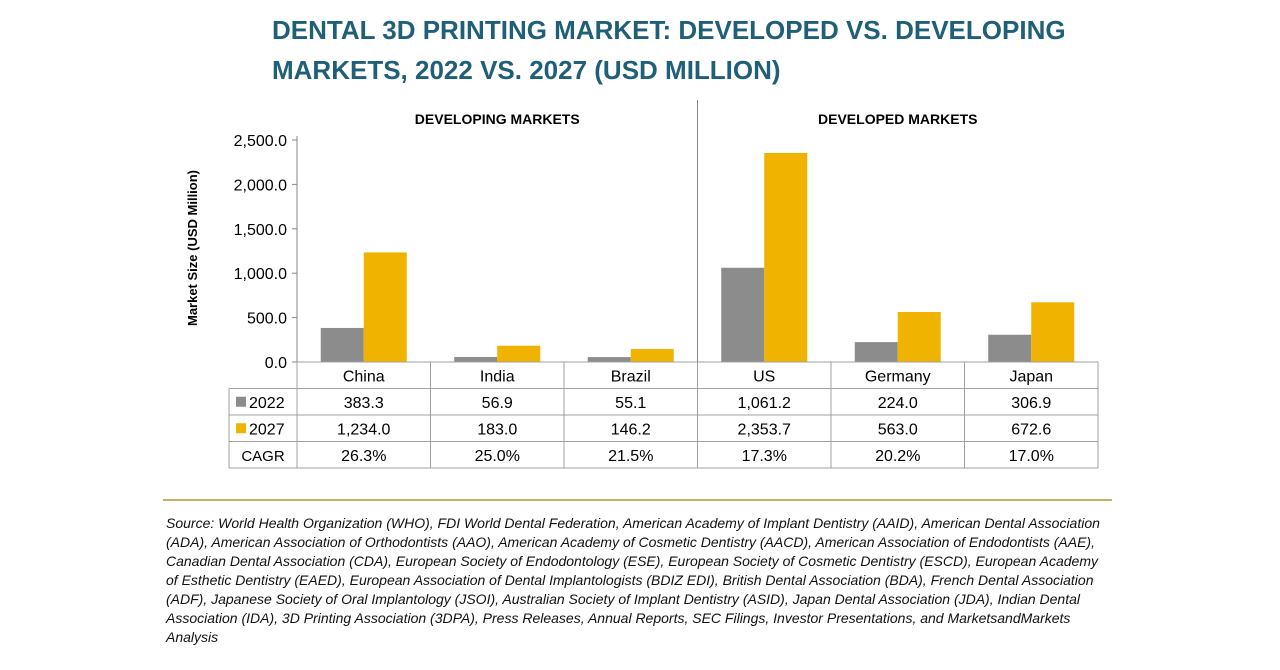 The image size is (1280, 670). I want to click on data-label: 2,353.7, so click(764, 429).